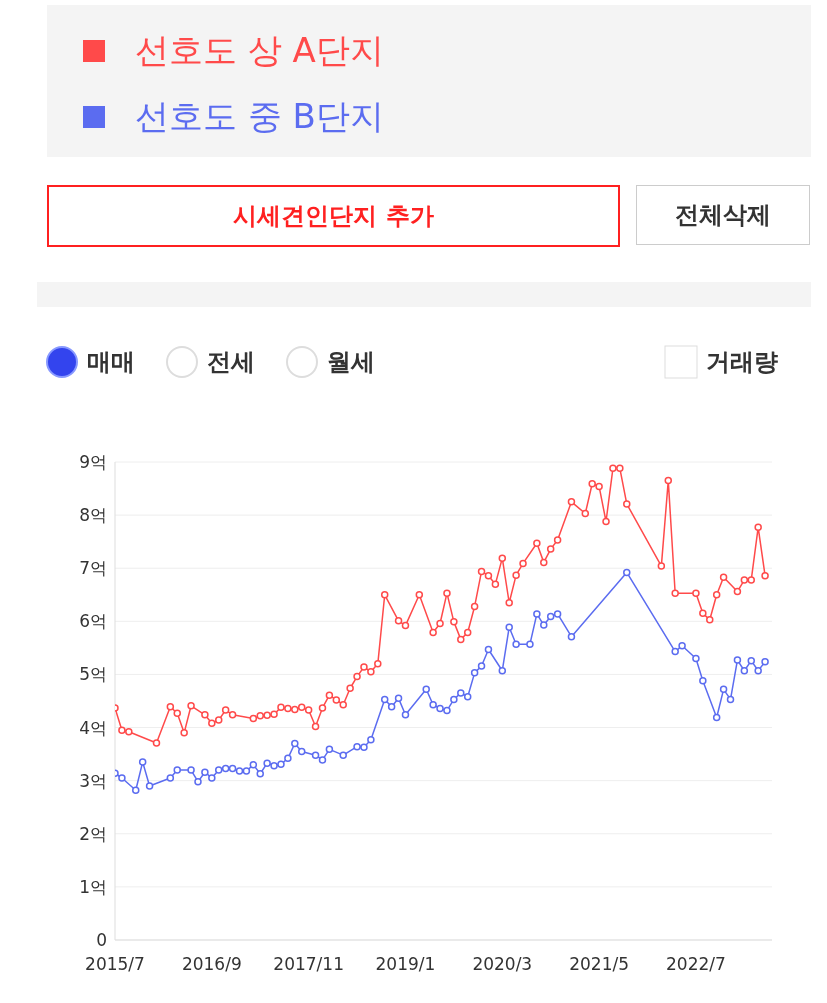 This screenshot has height=1003, width=827. What do you see at coordinates (93, 674) in the screenshot?
I see `y-tick-label: 5억` at bounding box center [93, 674].